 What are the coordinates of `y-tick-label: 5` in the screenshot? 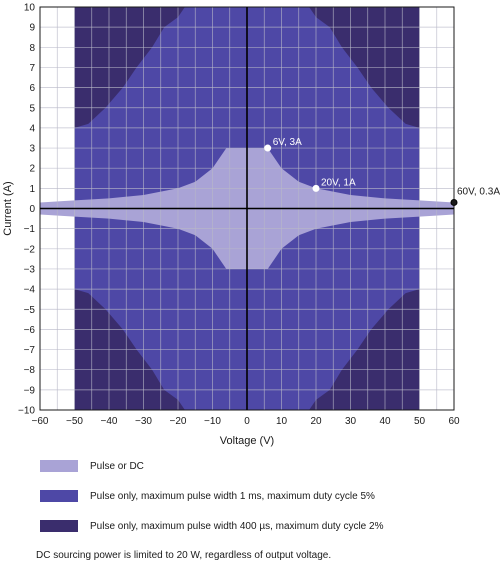 It's located at (32, 108).